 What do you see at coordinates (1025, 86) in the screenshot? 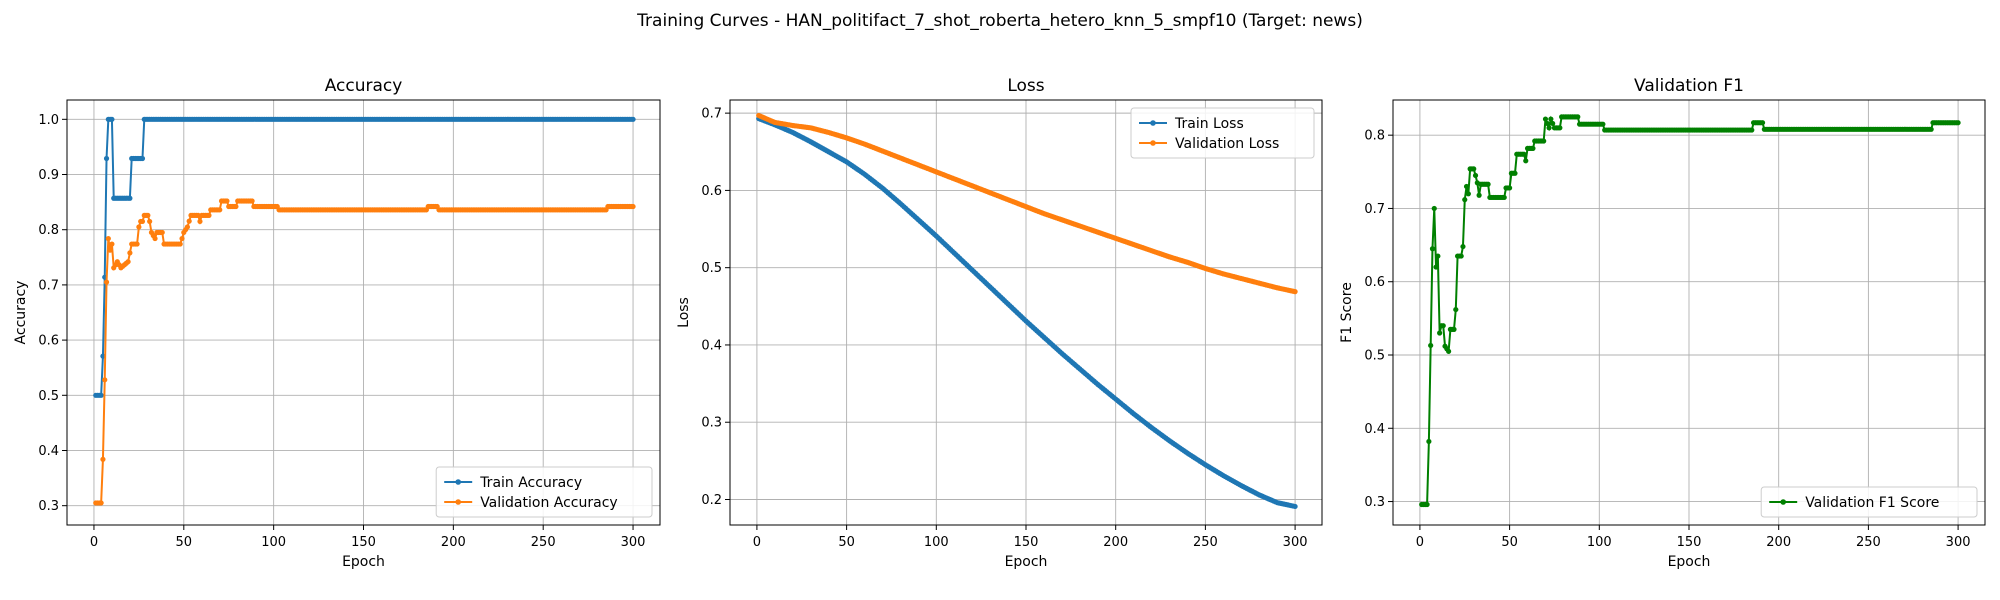
I see `subplot-title: Loss` at bounding box center [1025, 86].